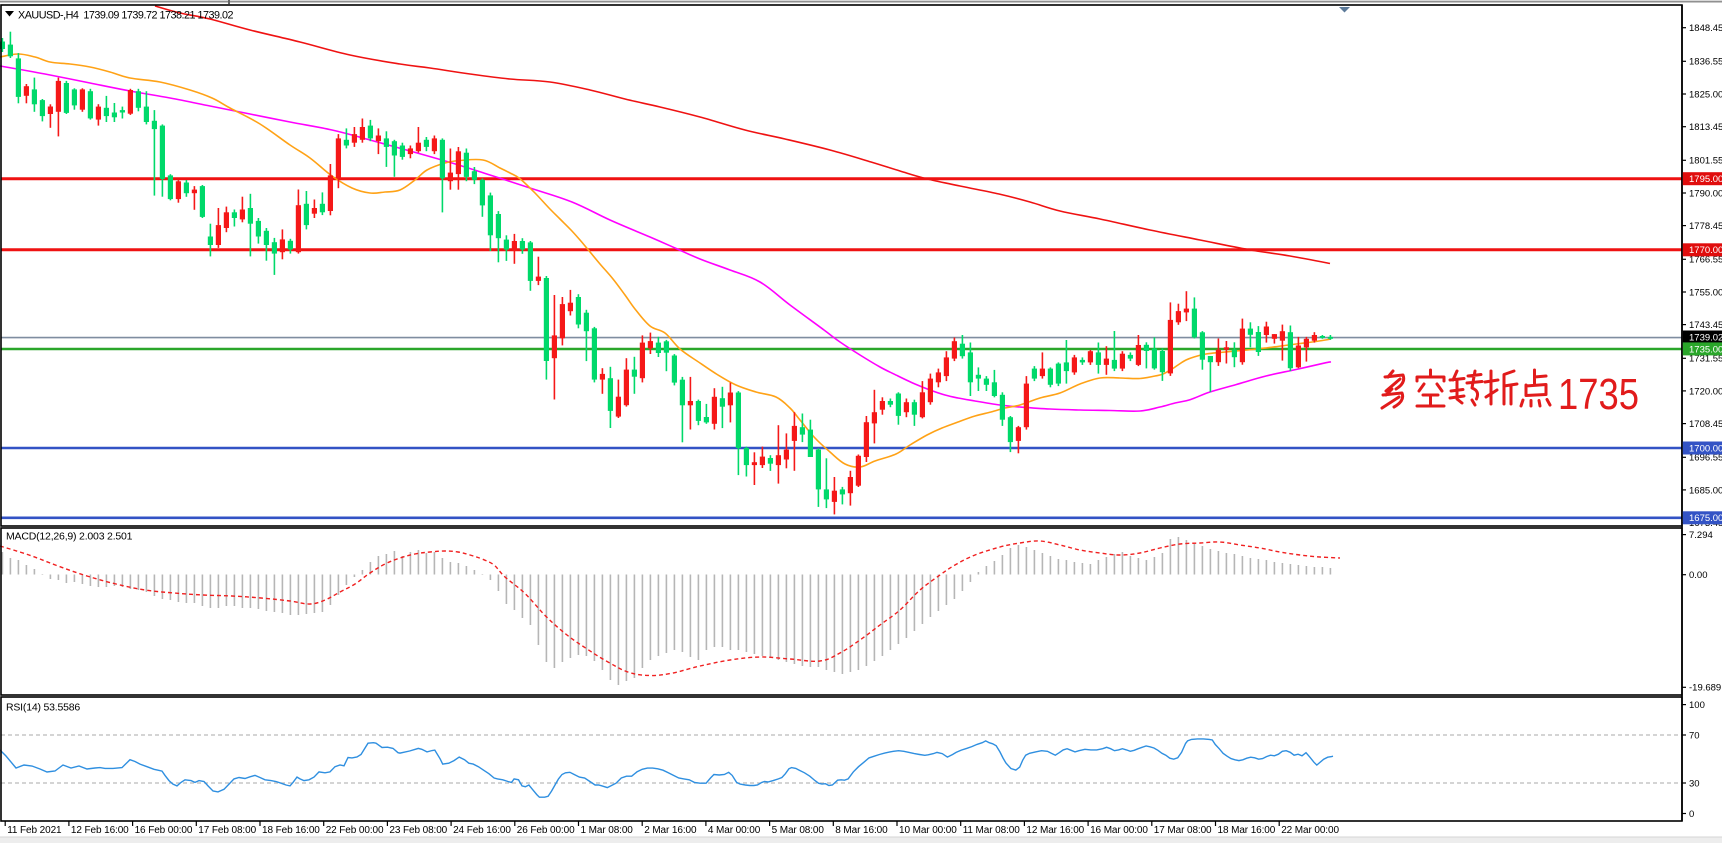 Image resolution: width=1722 pixels, height=843 pixels. What do you see at coordinates (1694, 783) in the screenshot?
I see `svg-text: 30` at bounding box center [1694, 783].